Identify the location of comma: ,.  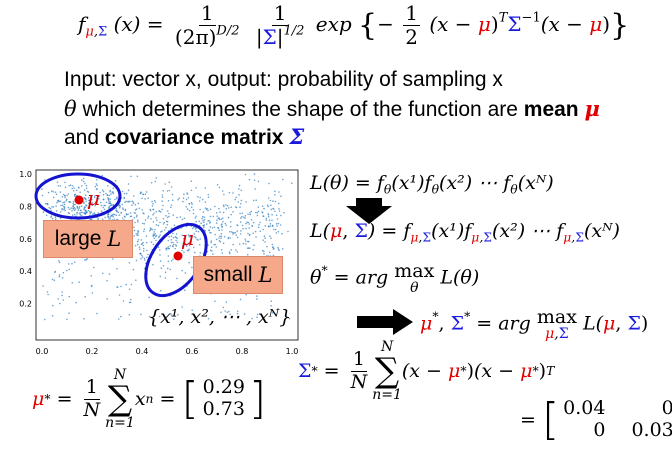
(95, 32).